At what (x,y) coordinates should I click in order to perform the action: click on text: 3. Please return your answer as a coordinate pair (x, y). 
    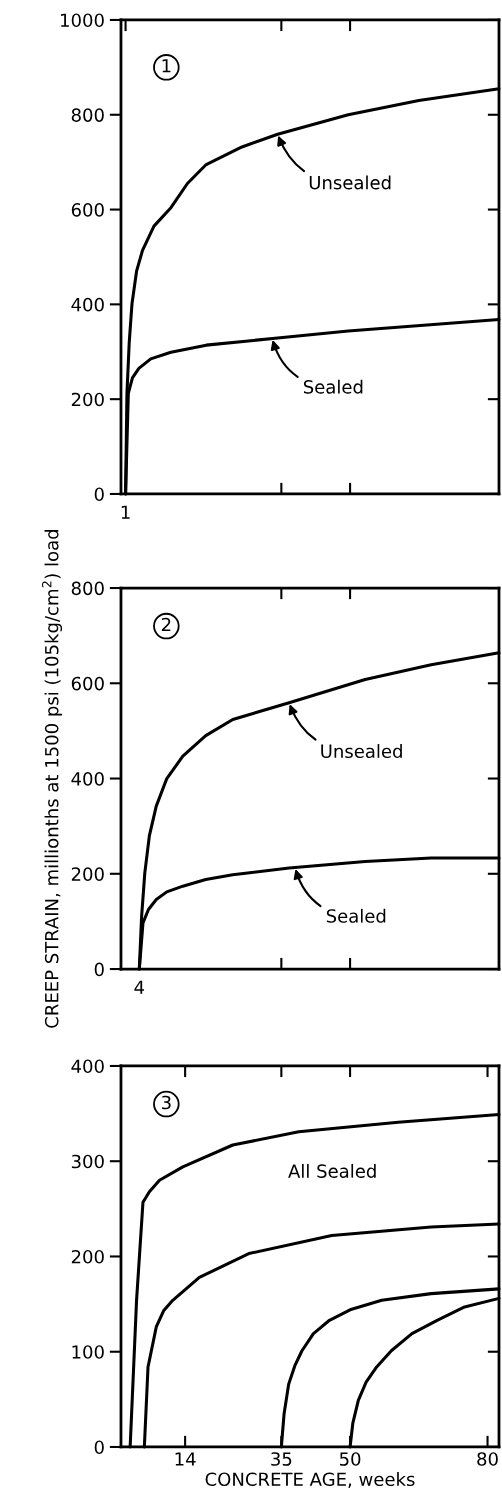
    Looking at the image, I should click on (166, 1102).